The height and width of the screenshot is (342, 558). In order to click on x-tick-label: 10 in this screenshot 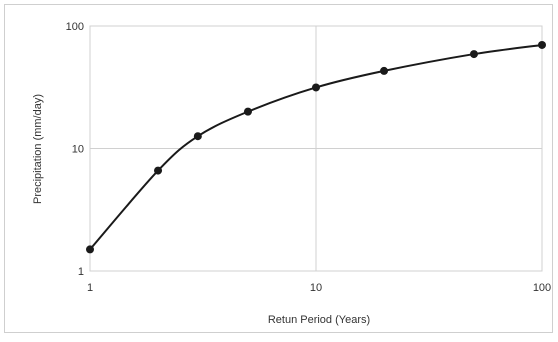, I will do `click(316, 288)`.